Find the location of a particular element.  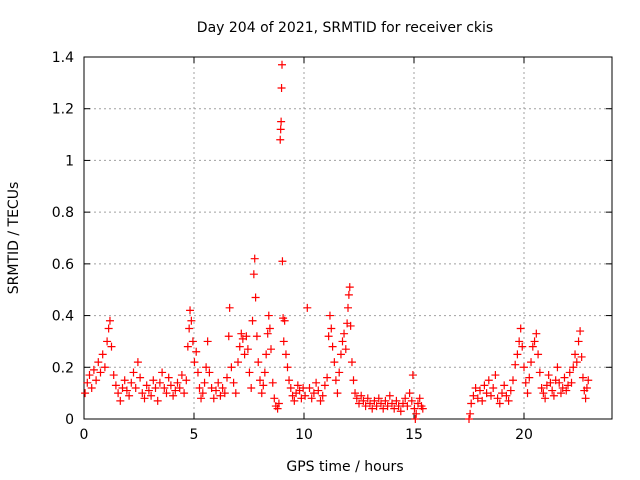

y-tick-label: 1.4 is located at coordinates (63, 58).